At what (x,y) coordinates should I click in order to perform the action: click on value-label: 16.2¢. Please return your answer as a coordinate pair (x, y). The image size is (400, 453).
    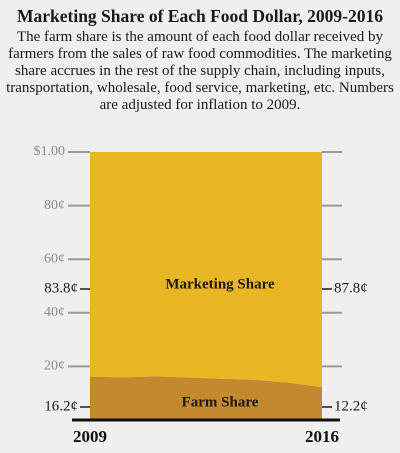
    Looking at the image, I should click on (61, 406).